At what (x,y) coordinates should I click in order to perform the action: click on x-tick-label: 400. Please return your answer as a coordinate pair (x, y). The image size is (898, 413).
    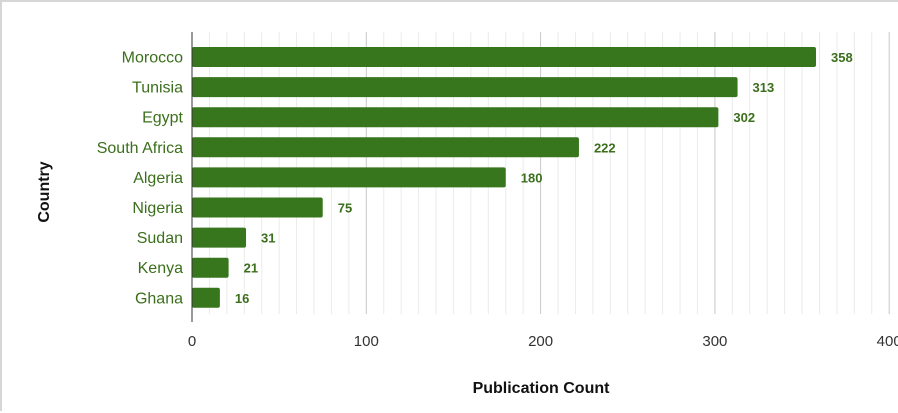
    Looking at the image, I should click on (887, 341).